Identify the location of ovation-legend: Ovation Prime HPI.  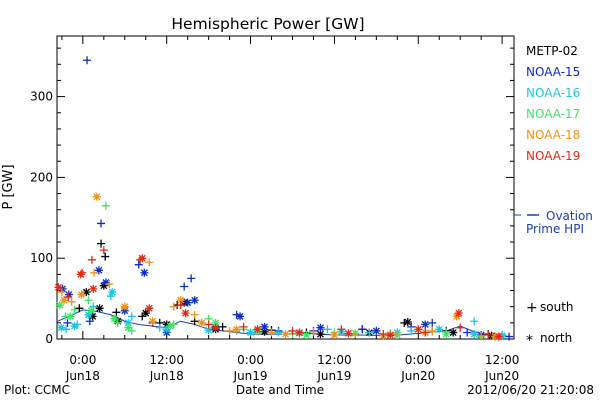
(553, 222).